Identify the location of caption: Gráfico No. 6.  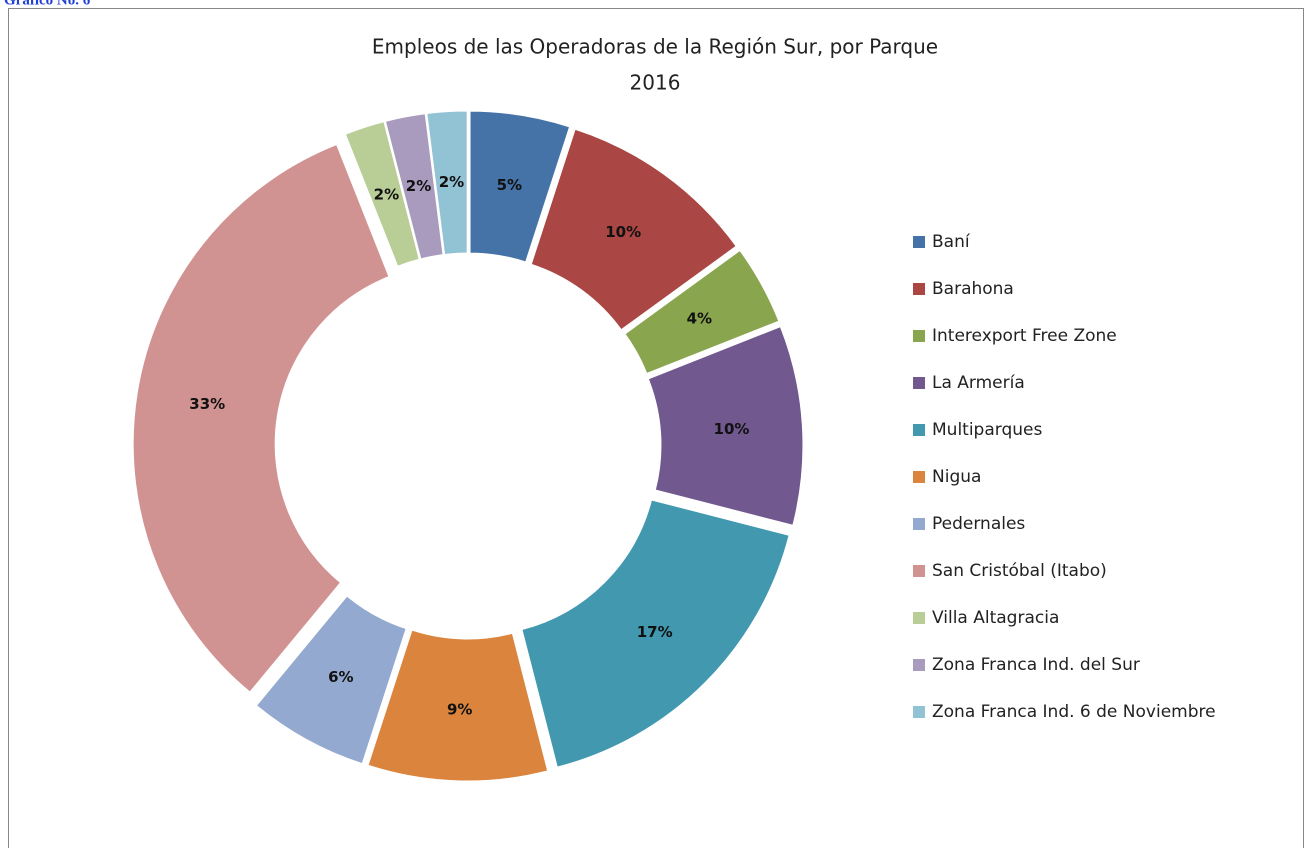
(47, 4).